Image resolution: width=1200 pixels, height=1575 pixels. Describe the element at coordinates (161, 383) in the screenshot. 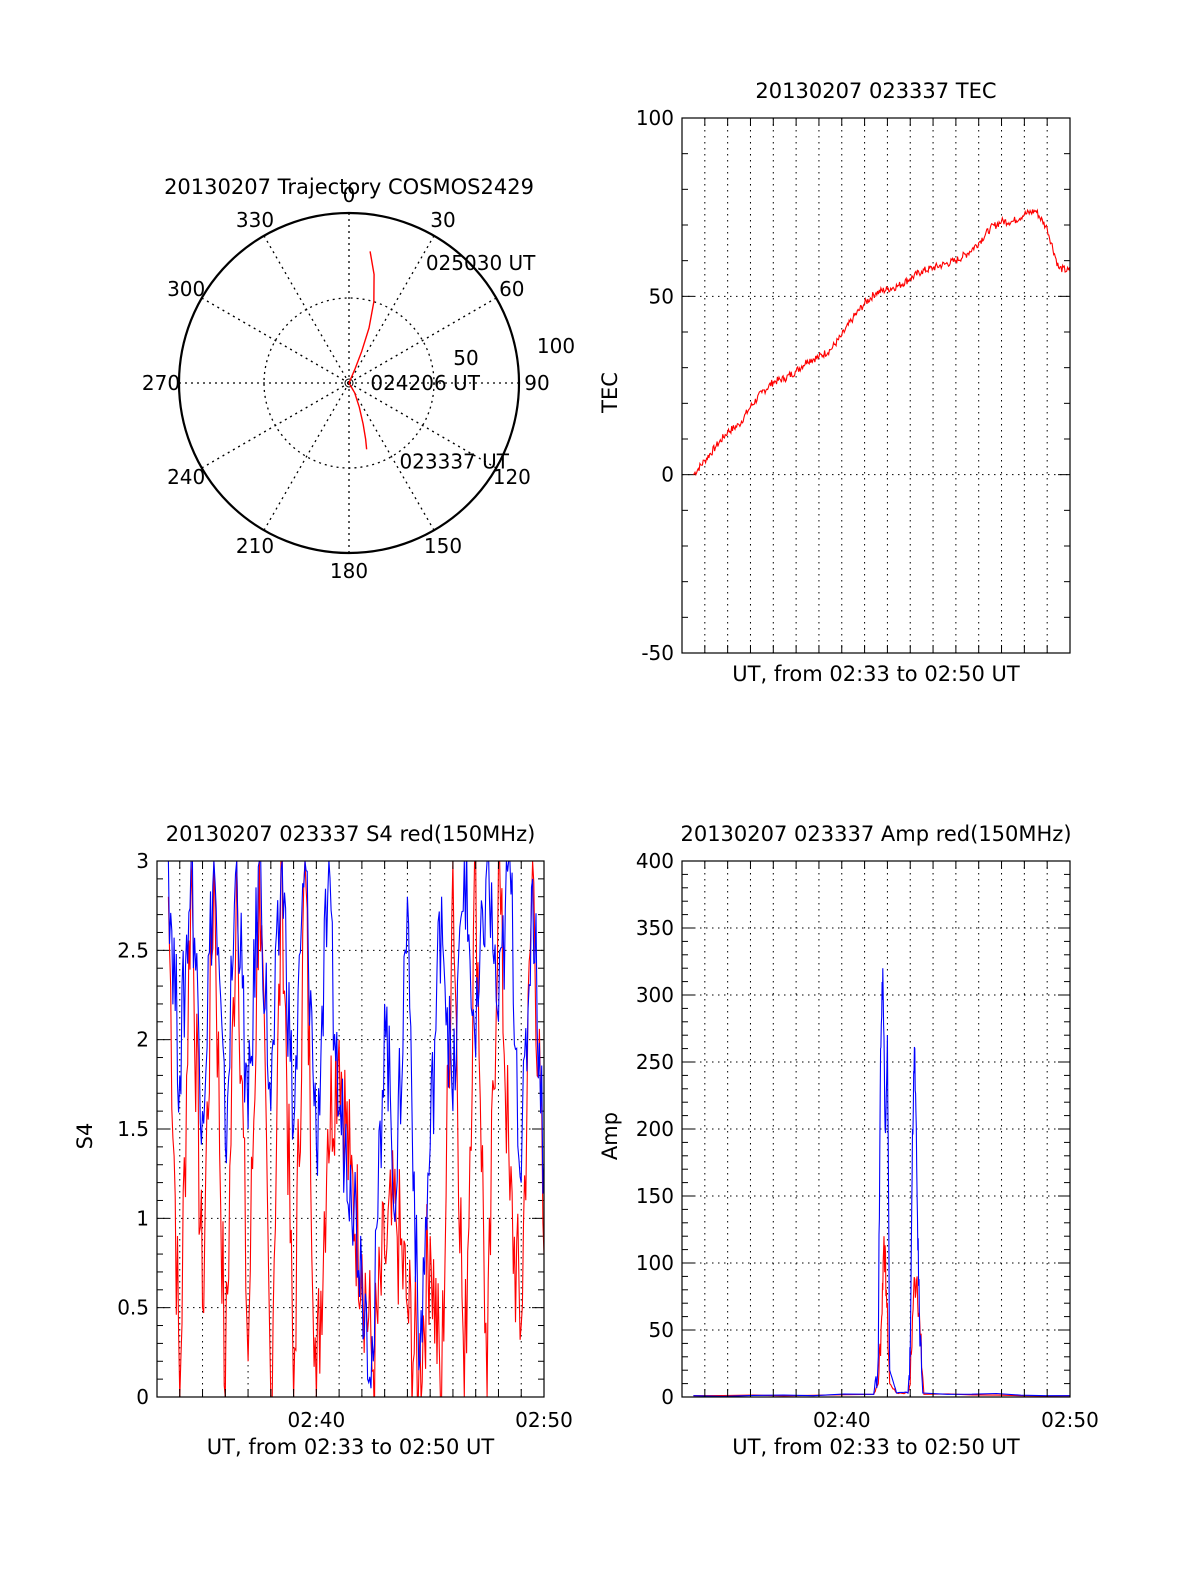

I see `angle-tick-label: 270` at that location.